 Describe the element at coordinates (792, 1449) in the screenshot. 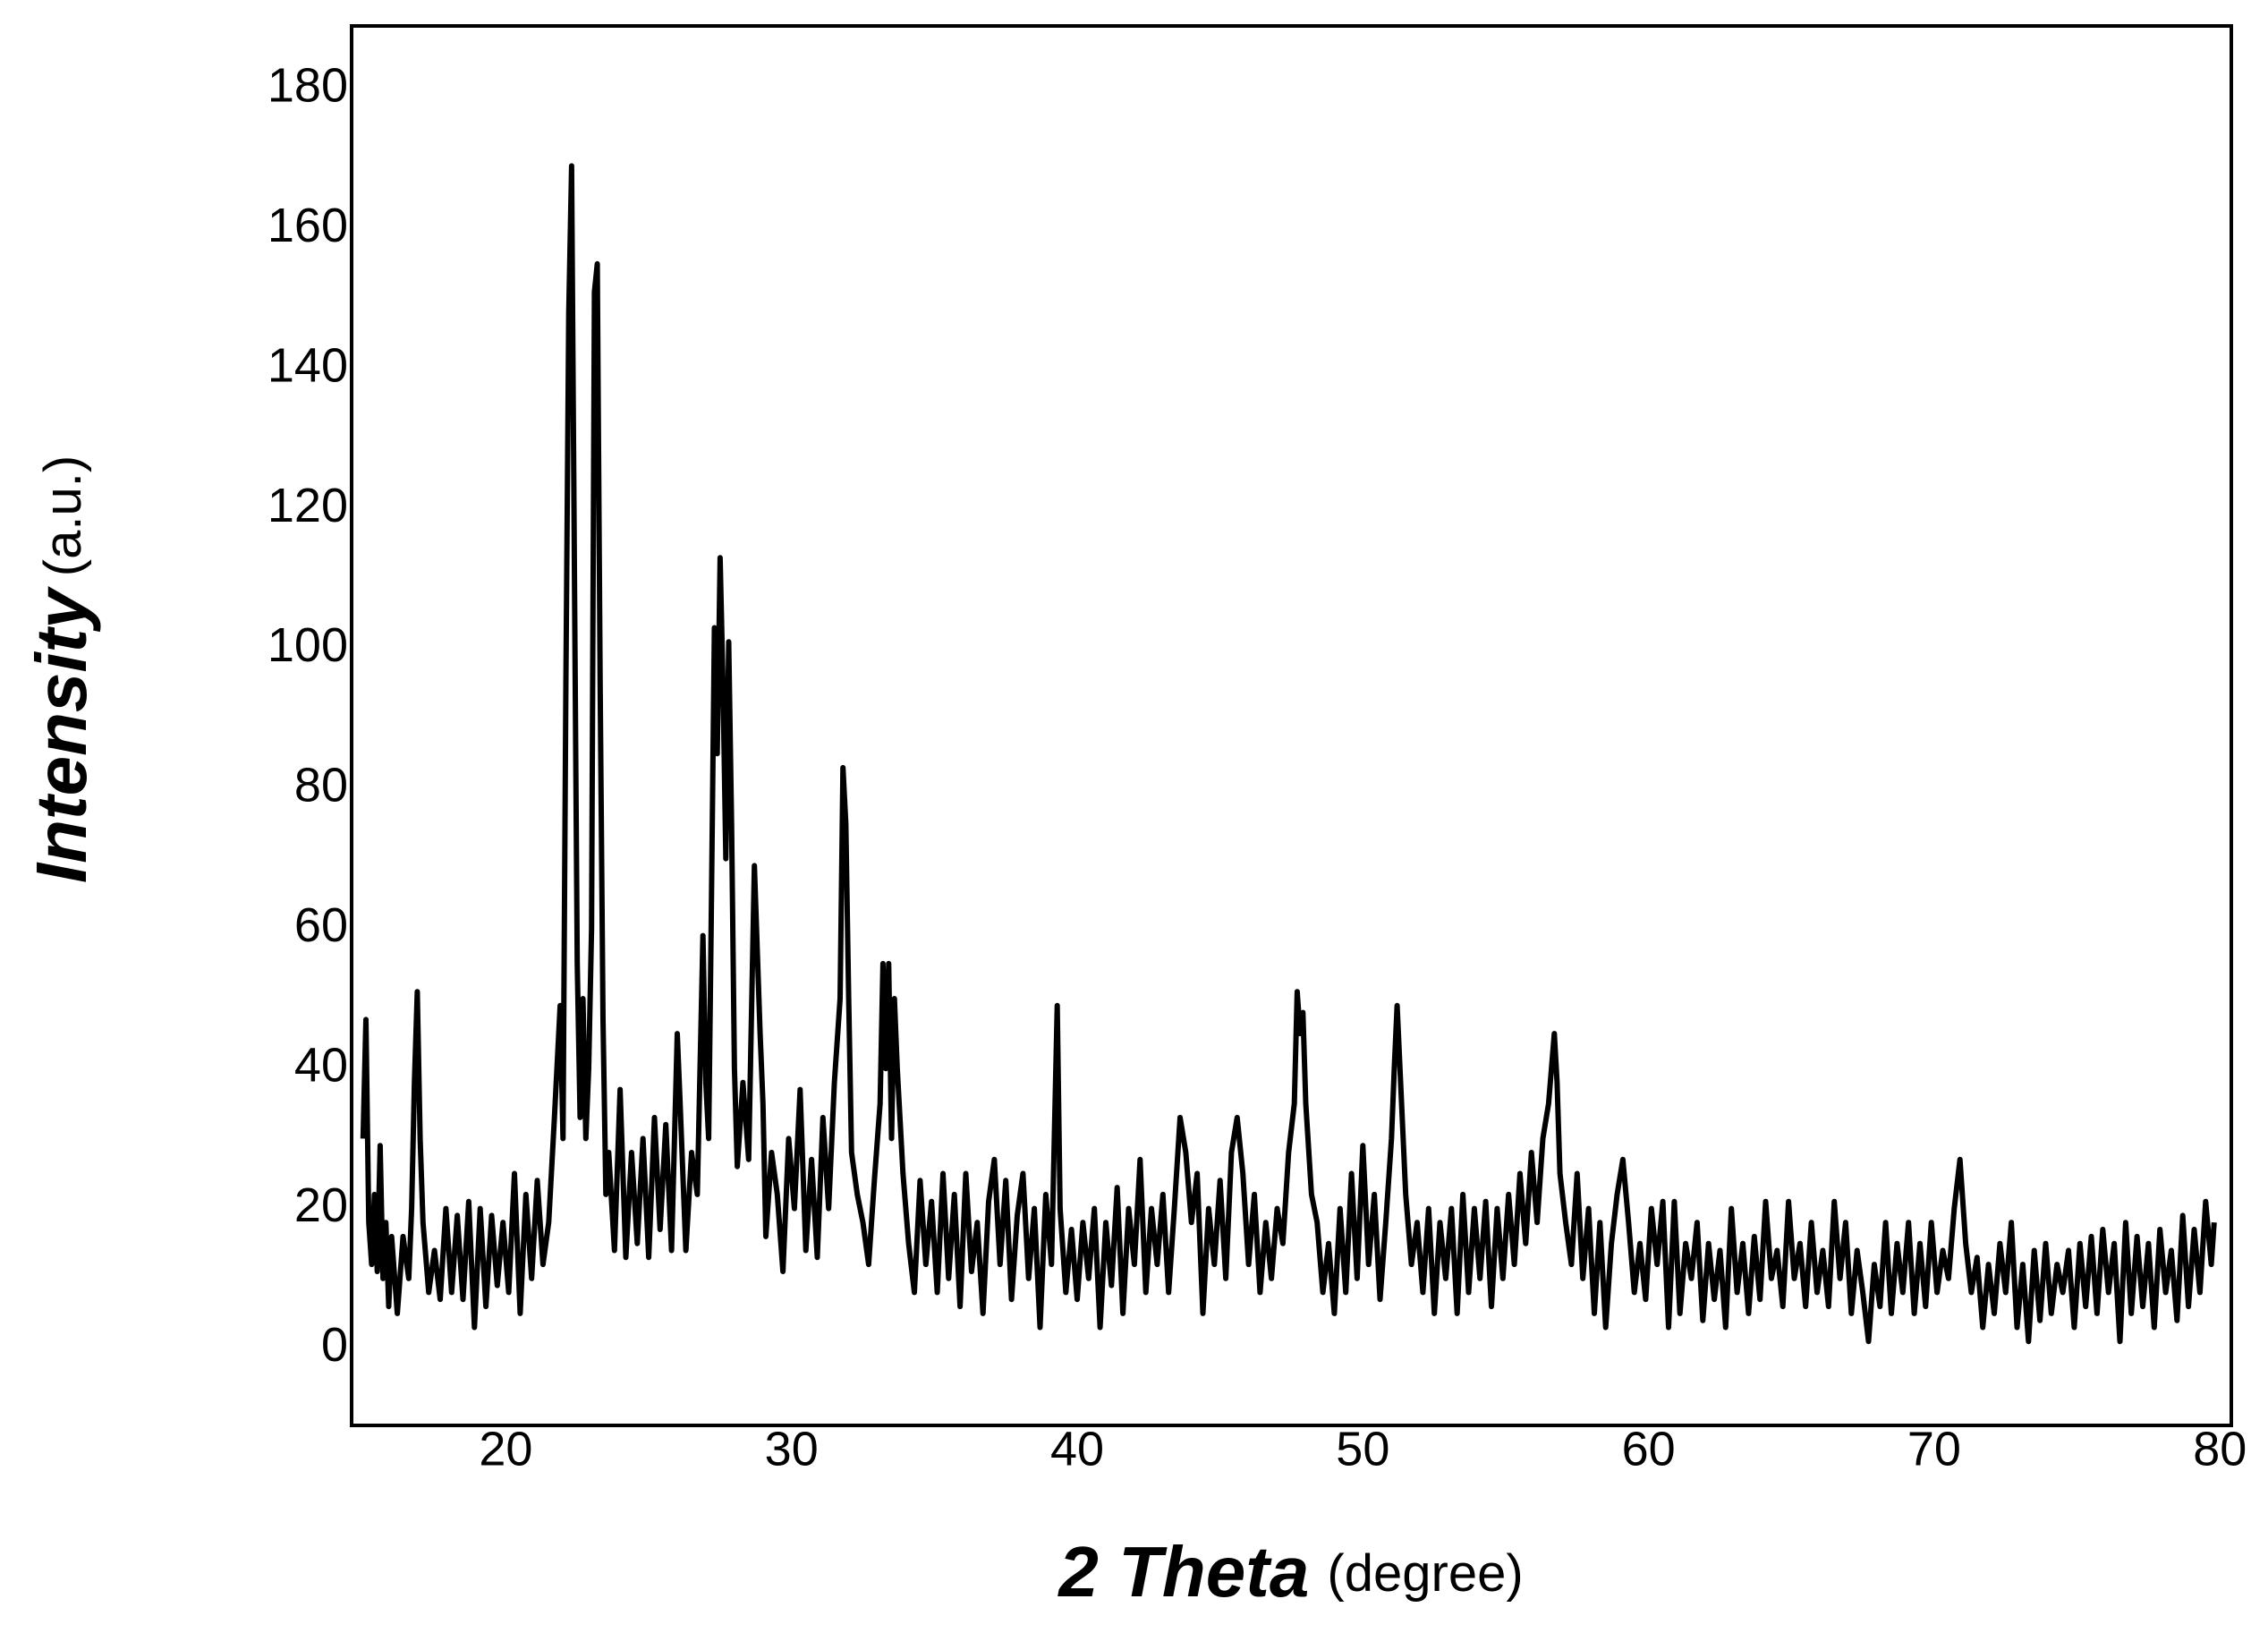

I see `x-tick-label: 30` at that location.